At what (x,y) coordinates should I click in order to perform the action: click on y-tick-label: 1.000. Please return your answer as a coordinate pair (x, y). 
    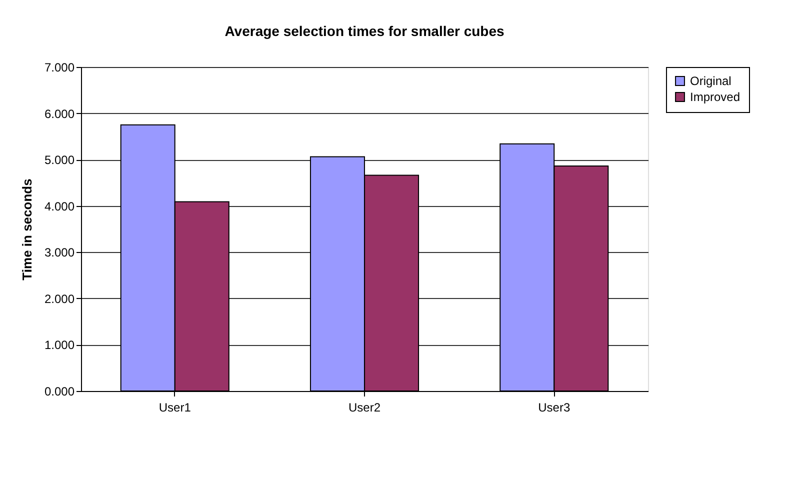
    Looking at the image, I should click on (59, 345).